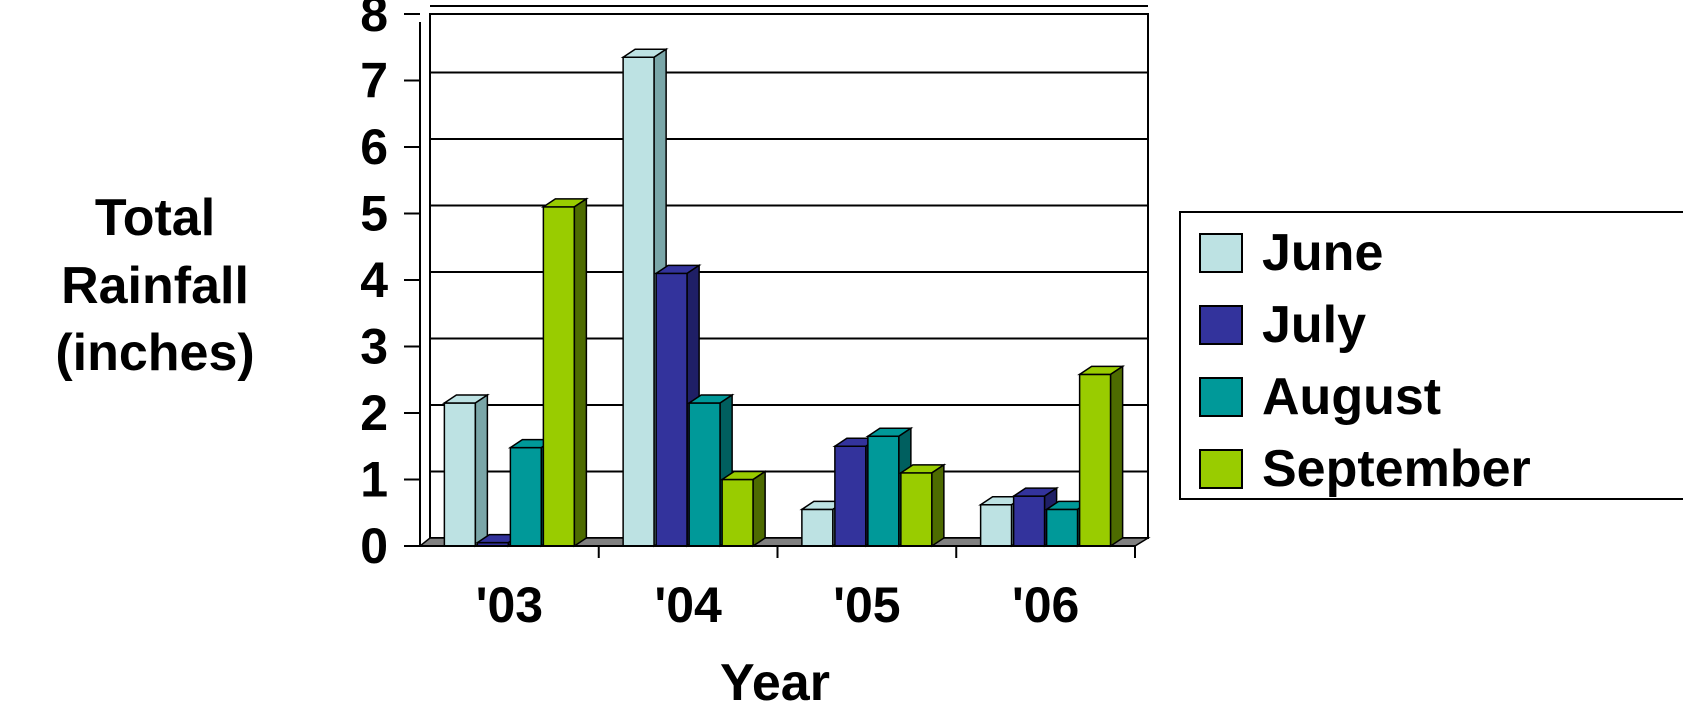 The image size is (1683, 708). What do you see at coordinates (154, 353) in the screenshot?
I see `y-axis-title-line-3: (inches)` at bounding box center [154, 353].